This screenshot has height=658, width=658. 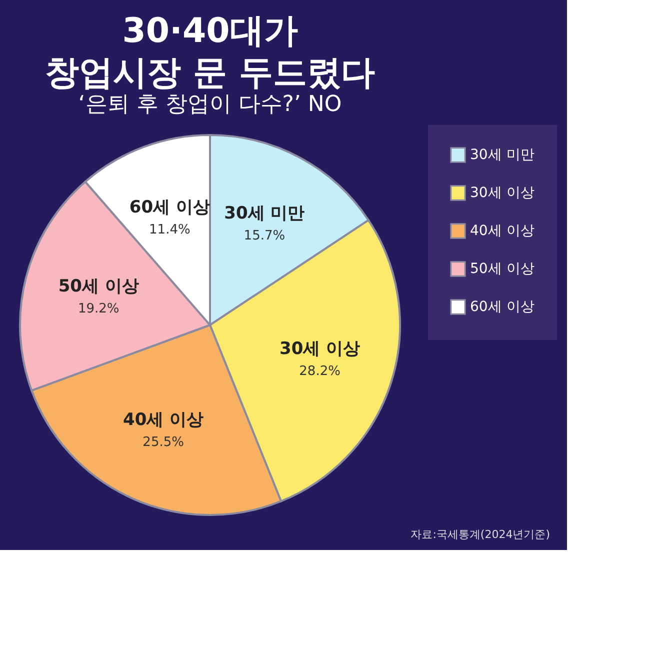 I want to click on chart-title: 30·40대가 창업시장 문 두드렸다, so click(x=210, y=52).